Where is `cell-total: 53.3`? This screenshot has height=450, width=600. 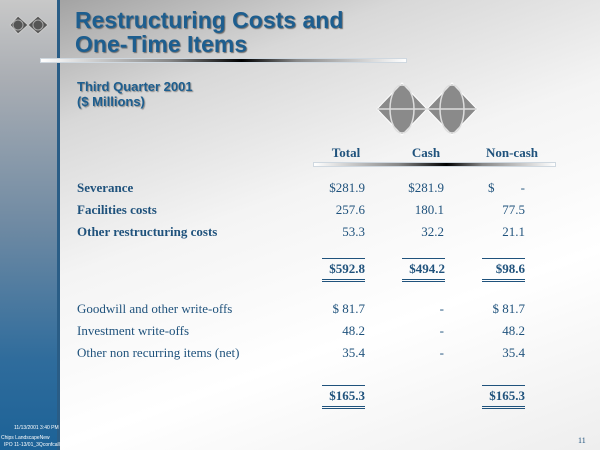 cell-total: 53.3 is located at coordinates (353, 231).